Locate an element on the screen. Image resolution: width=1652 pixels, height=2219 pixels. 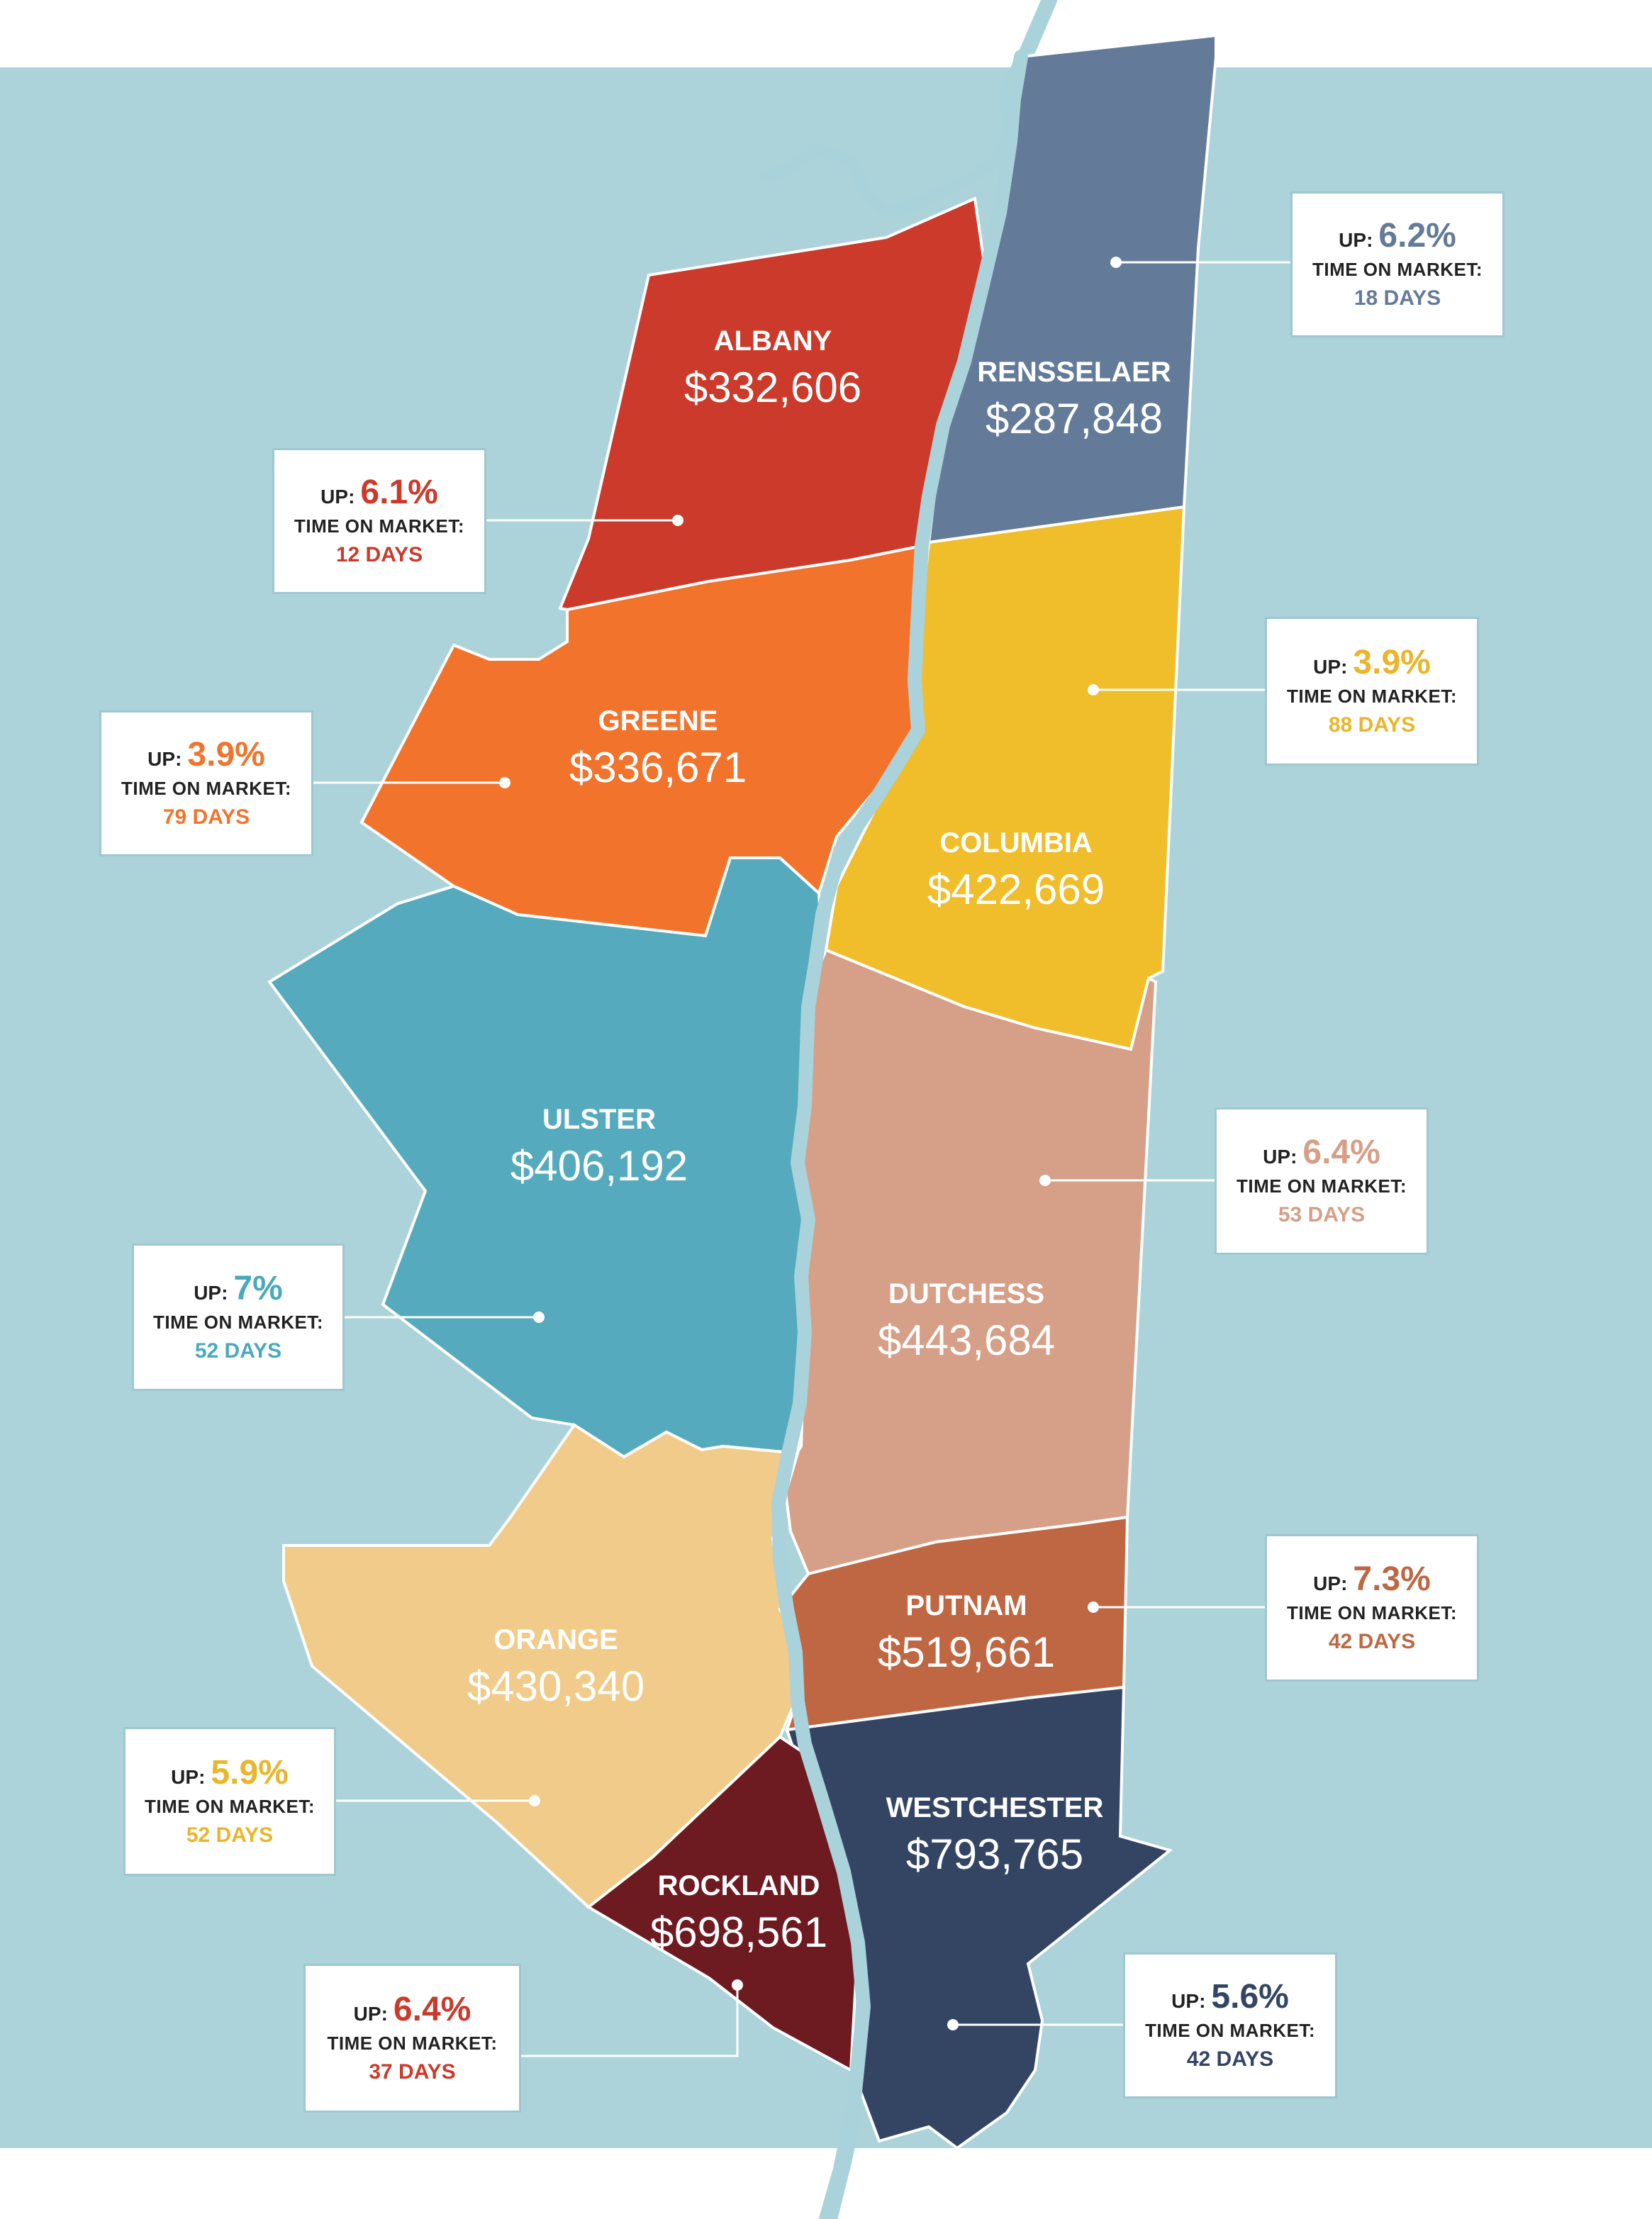
county-name-rensselaer: RENSSELAER is located at coordinates (1074, 372).